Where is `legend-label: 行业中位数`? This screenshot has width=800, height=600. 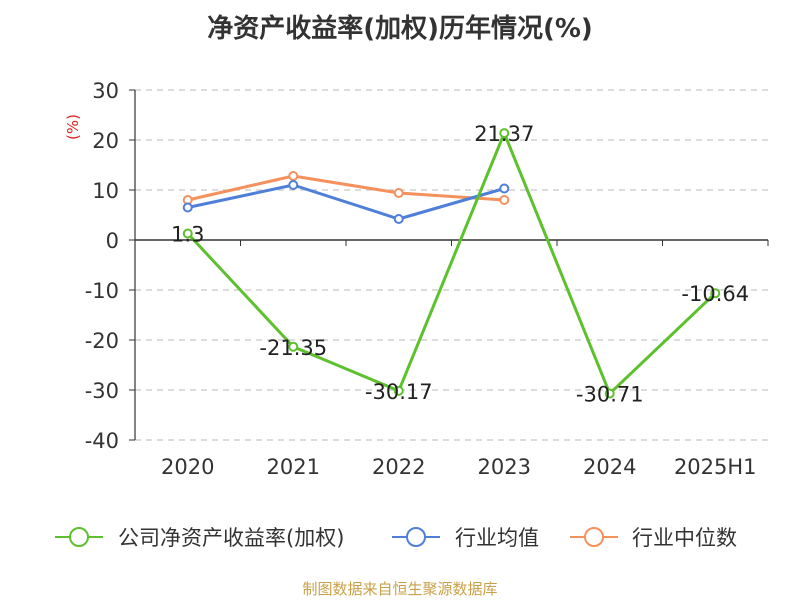 legend-label: 行业中位数 is located at coordinates (684, 538).